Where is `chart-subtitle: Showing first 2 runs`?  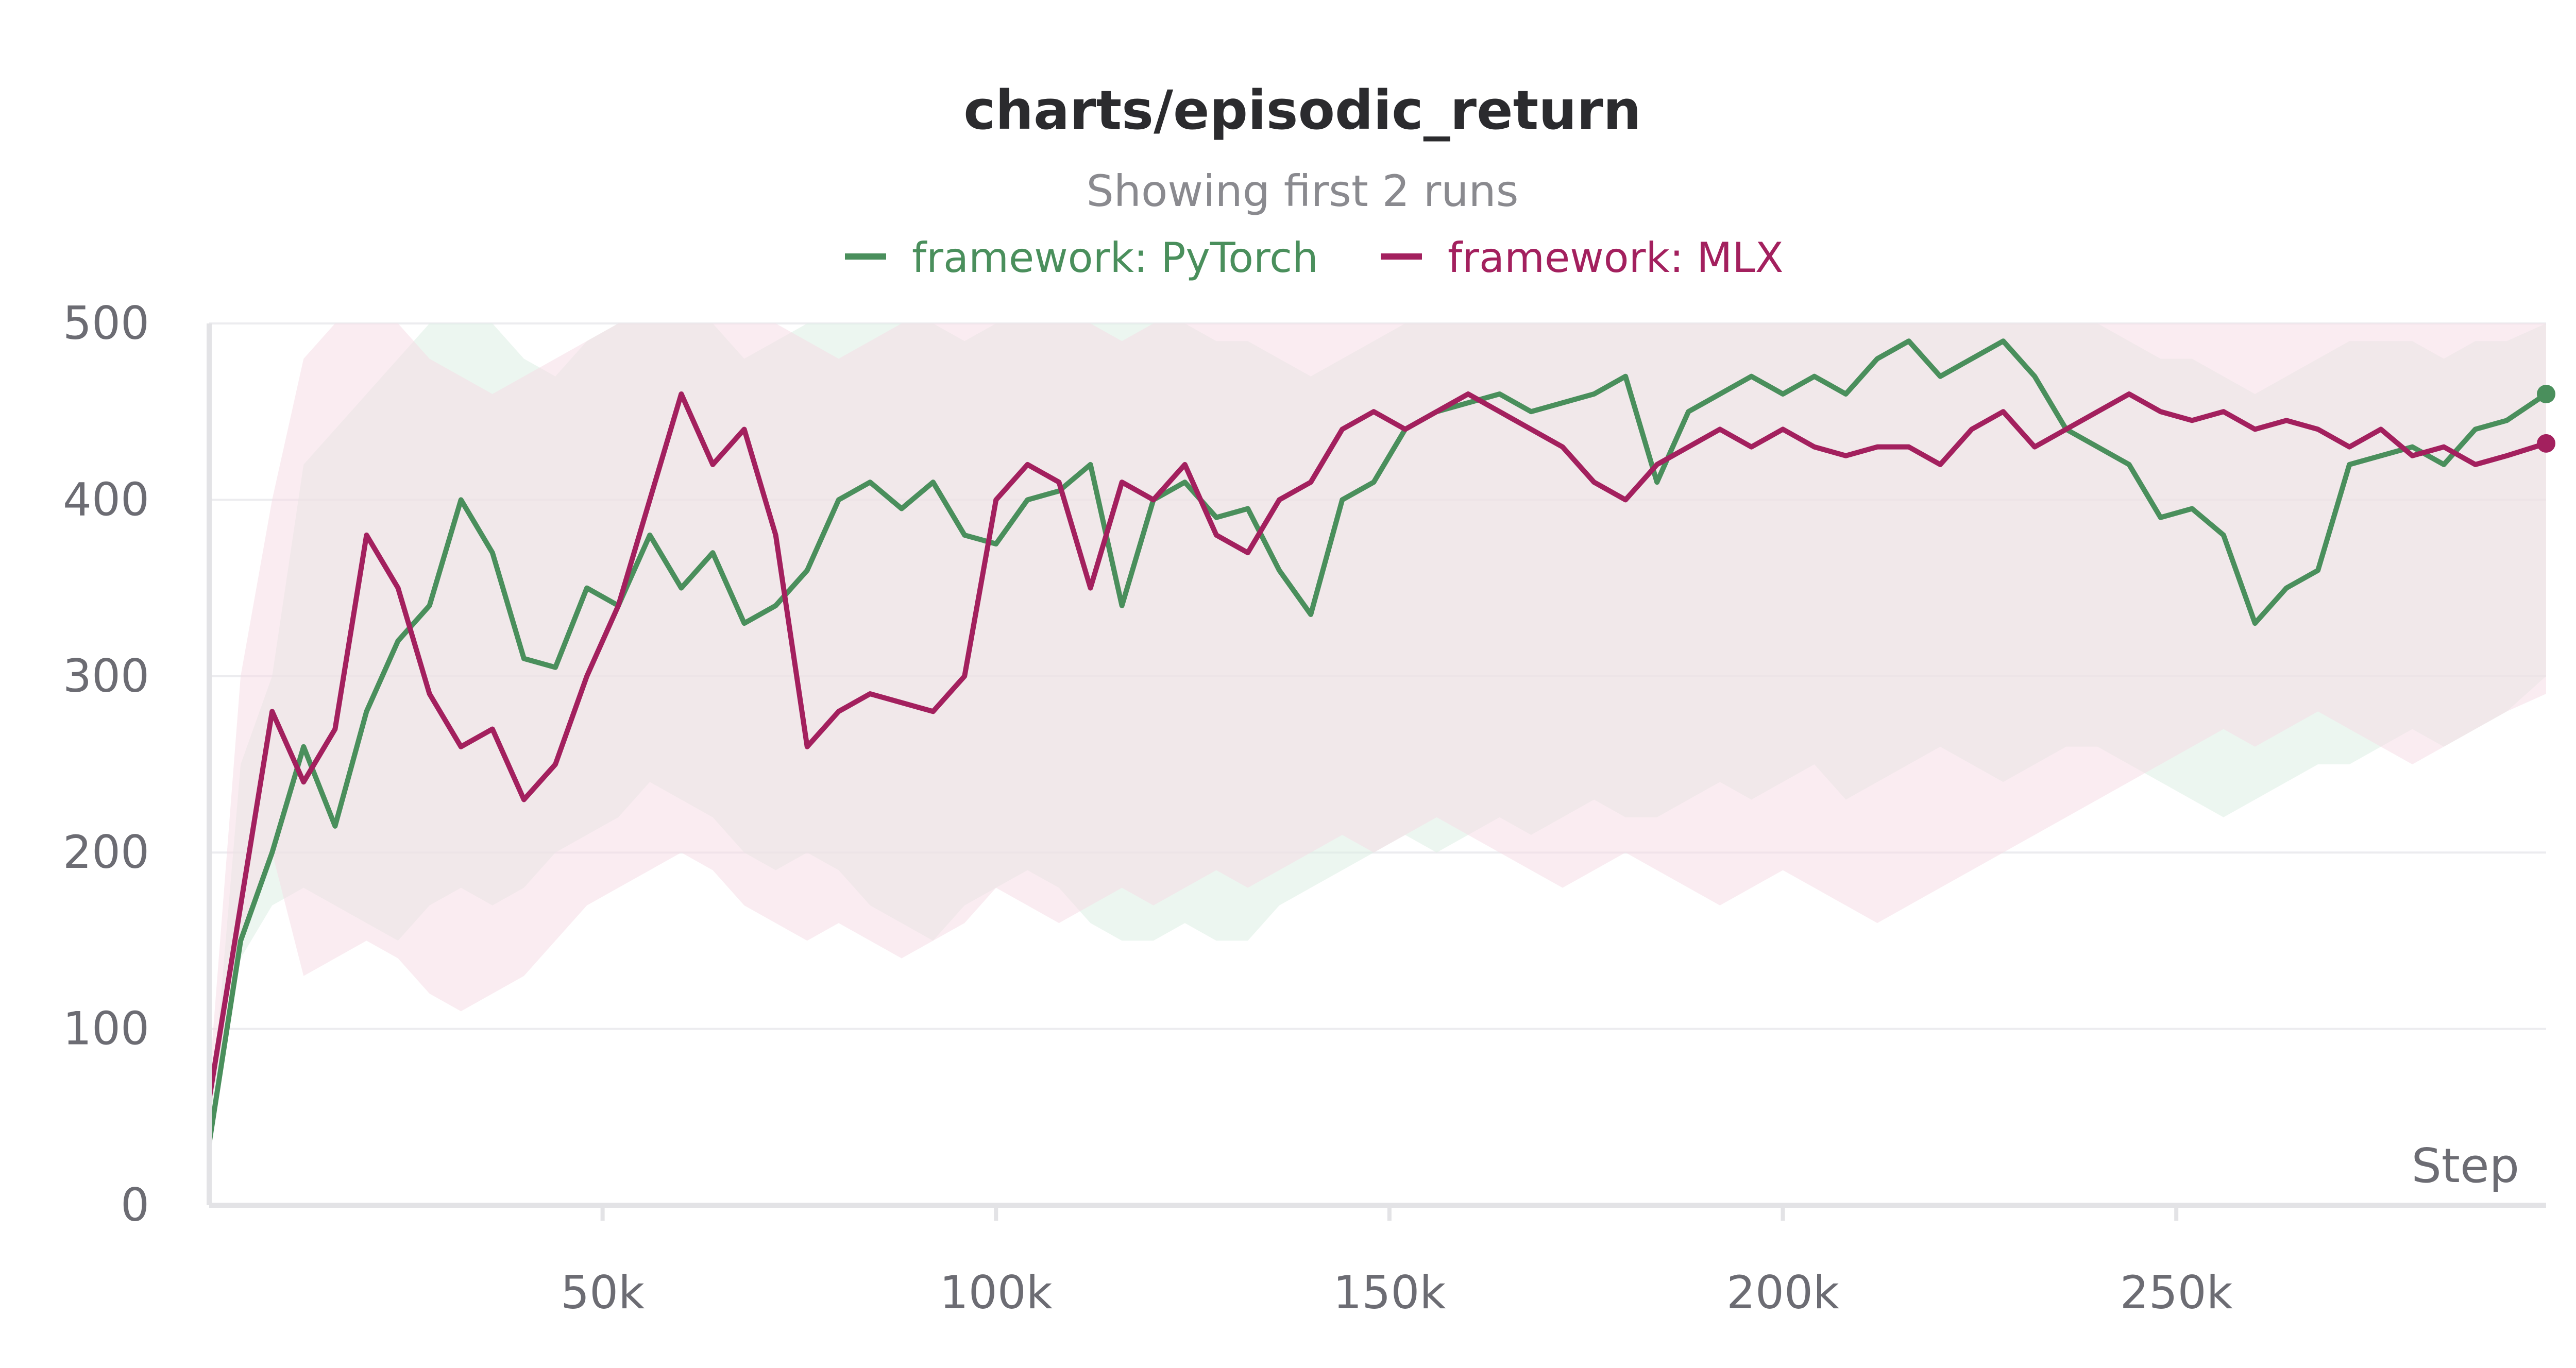 chart-subtitle: Showing first 2 runs is located at coordinates (1302, 191).